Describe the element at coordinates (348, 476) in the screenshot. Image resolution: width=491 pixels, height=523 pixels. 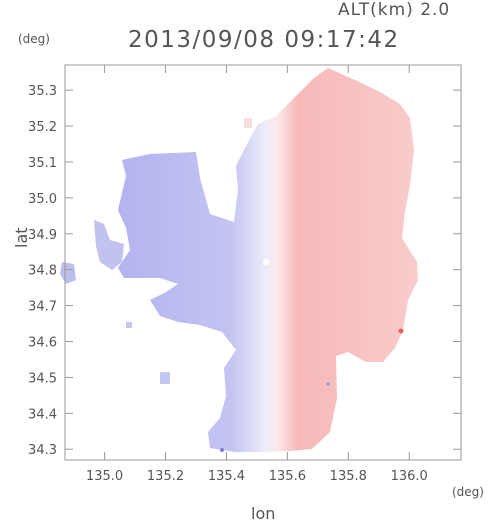
I see `x-tick-label: 135.8` at that location.